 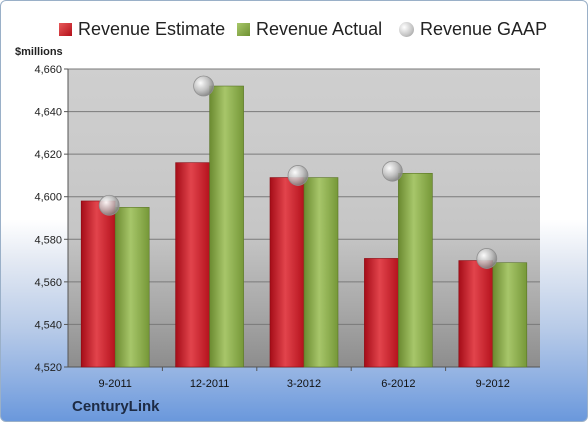 What do you see at coordinates (210, 384) in the screenshot?
I see `x-tick-label: 12-2011` at bounding box center [210, 384].